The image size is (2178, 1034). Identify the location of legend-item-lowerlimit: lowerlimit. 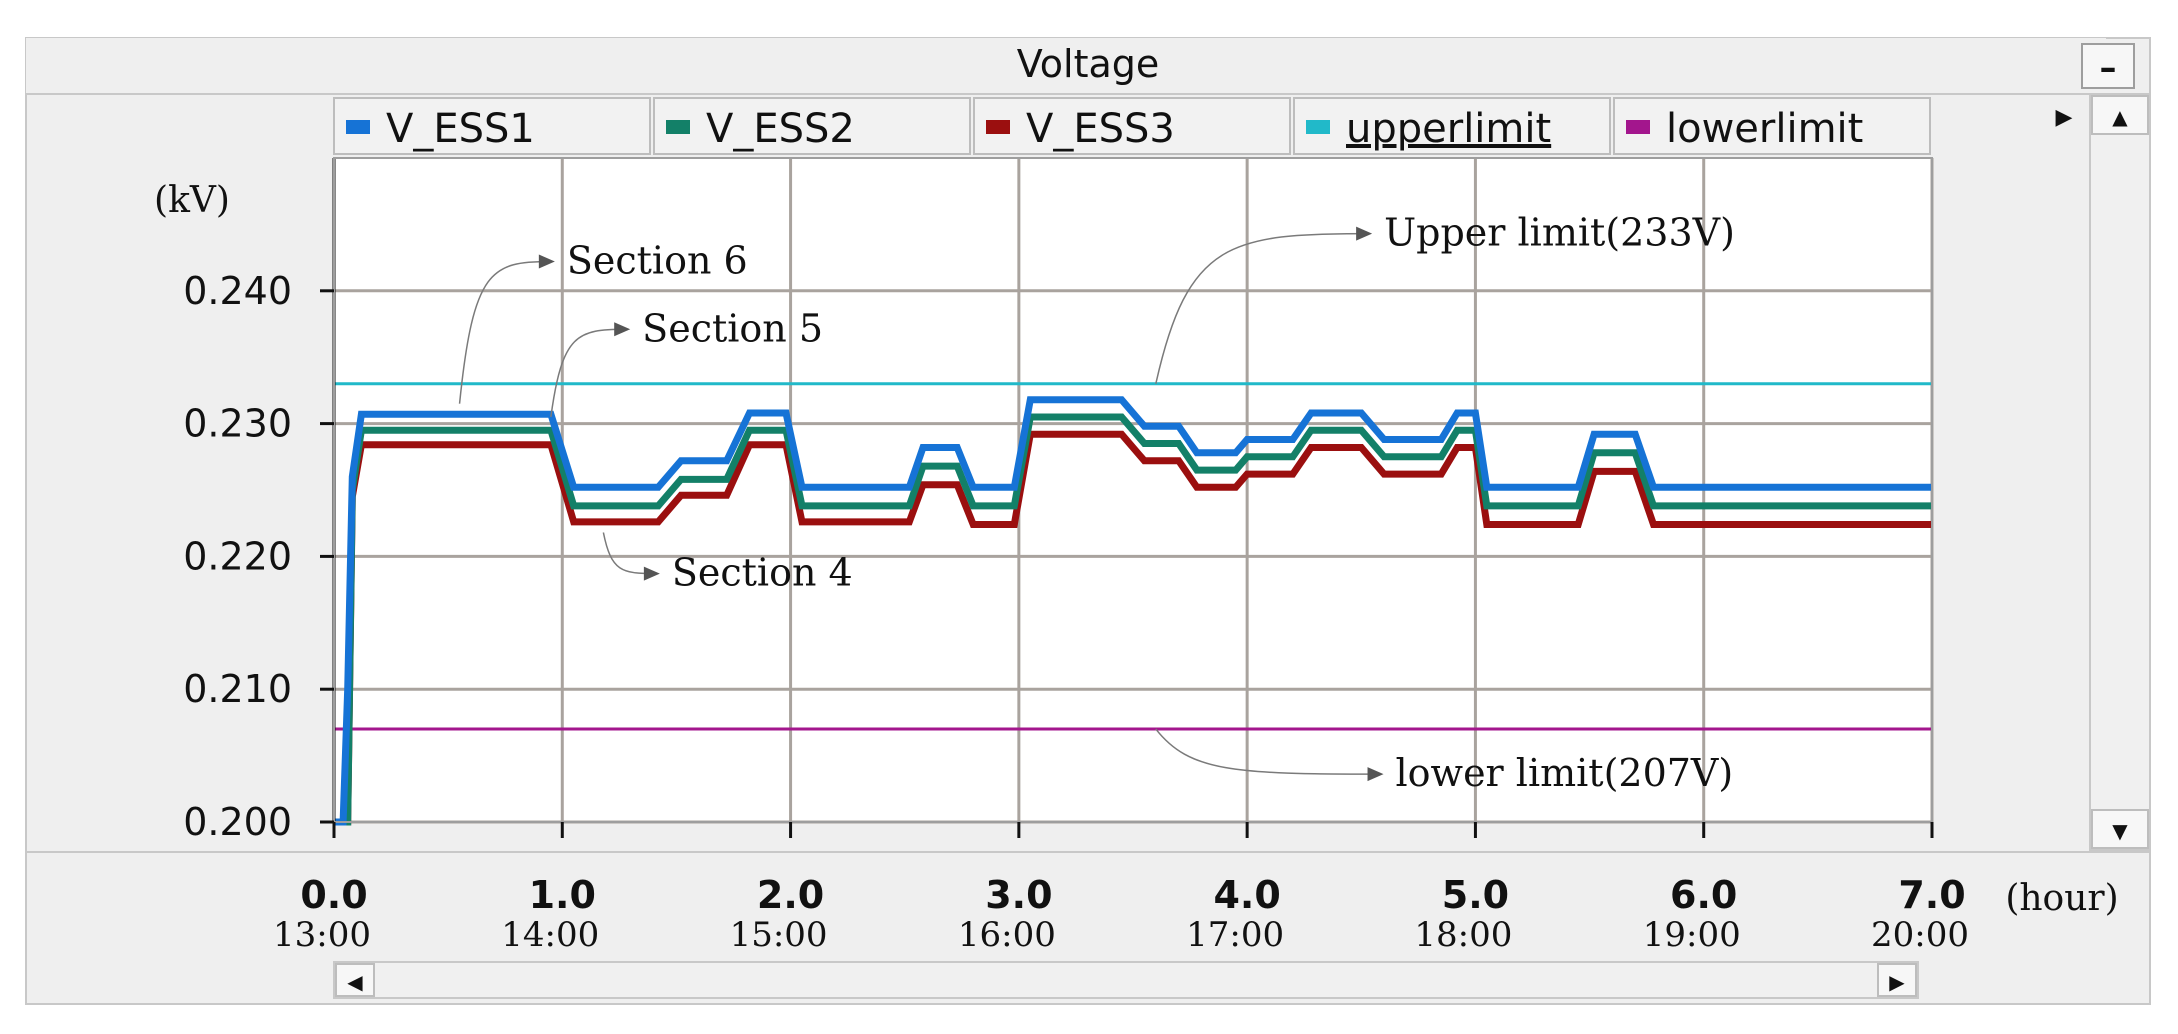
(1772, 126).